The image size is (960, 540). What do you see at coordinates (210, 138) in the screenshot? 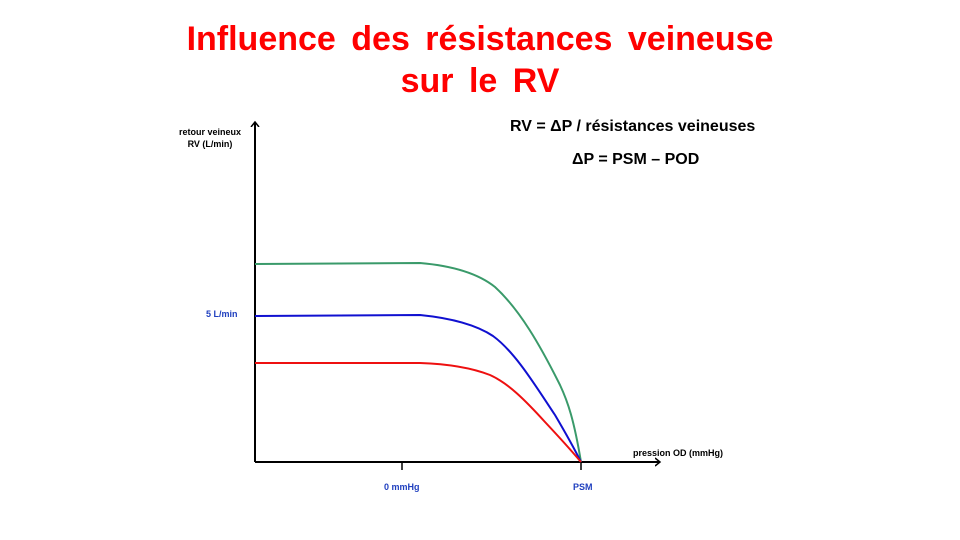
I see `y-axis-label: retour veineux RV (L/min)` at bounding box center [210, 138].